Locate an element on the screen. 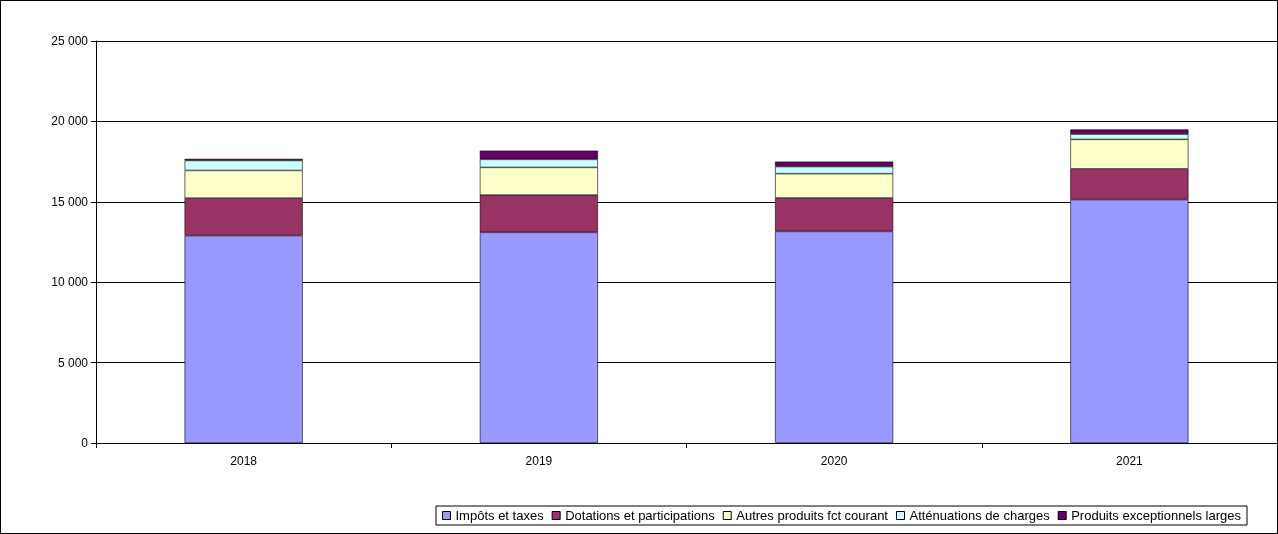 Image resolution: width=1278 pixels, height=534 pixels. legend-label: Dotations et participations is located at coordinates (640, 515).